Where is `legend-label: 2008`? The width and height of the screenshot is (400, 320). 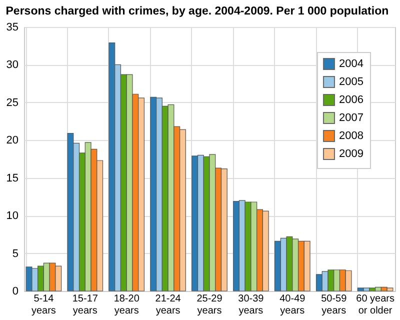 legend-label: 2008 is located at coordinates (351, 136).